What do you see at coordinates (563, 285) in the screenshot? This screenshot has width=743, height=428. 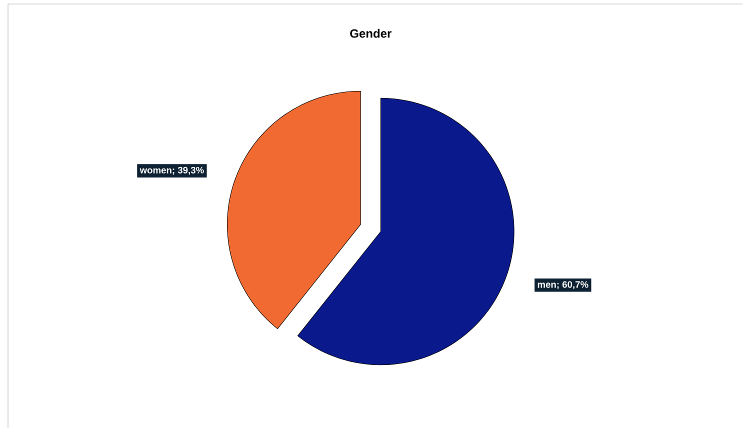 I see `slice-label: men; 60,7%` at bounding box center [563, 285].